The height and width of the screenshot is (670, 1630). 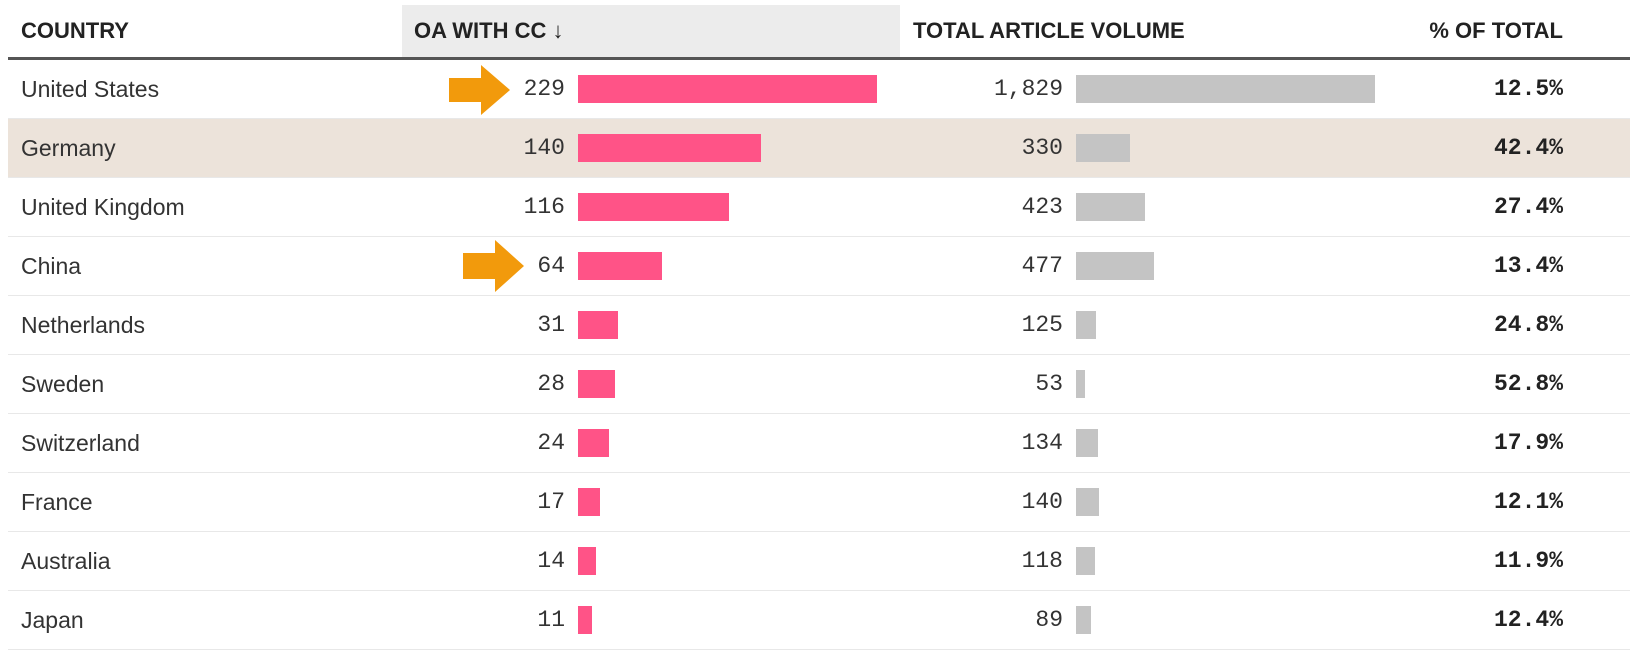 I want to click on total-value: 125, so click(x=1042, y=325).